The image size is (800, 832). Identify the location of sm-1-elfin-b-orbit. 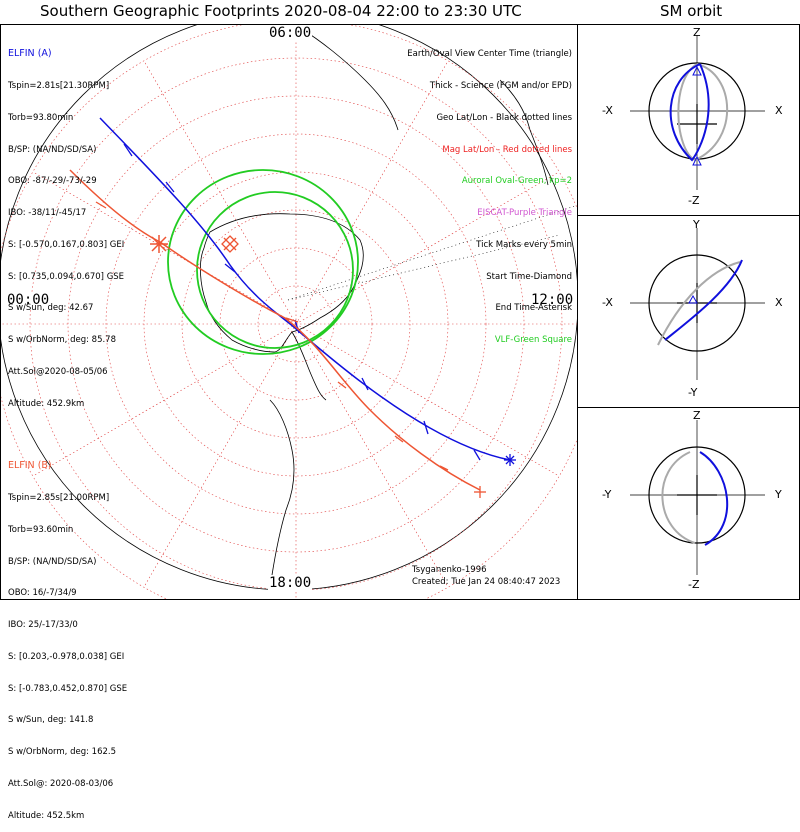
(703, 112).